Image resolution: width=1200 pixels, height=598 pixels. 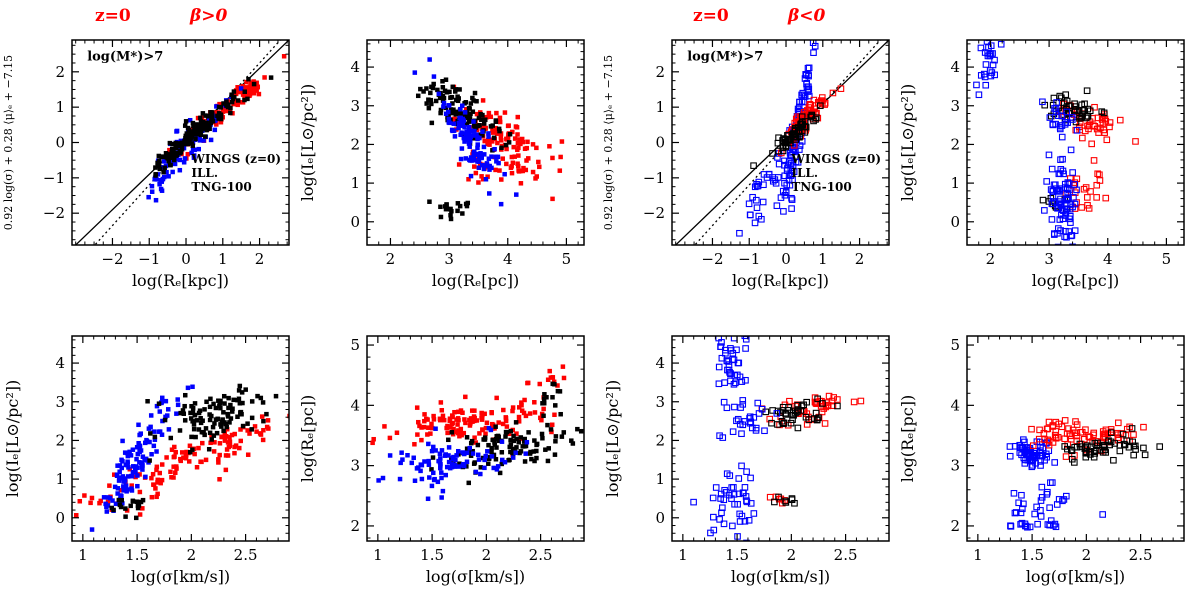 I want to click on group-title-beta-left: β>0, so click(x=209, y=16).